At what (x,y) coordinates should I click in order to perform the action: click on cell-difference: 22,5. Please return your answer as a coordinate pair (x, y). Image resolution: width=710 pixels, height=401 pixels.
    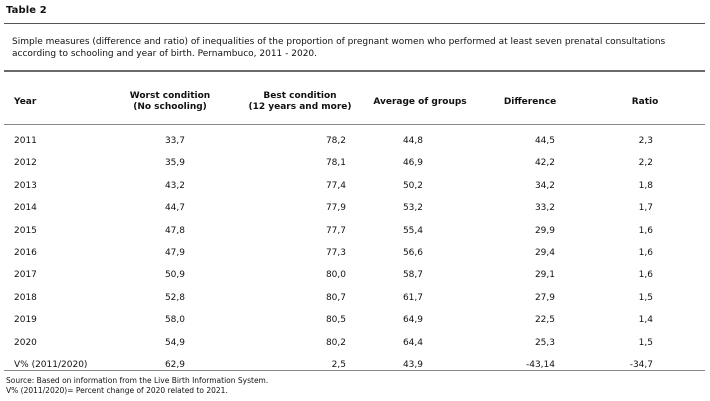
    Looking at the image, I should click on (544, 320).